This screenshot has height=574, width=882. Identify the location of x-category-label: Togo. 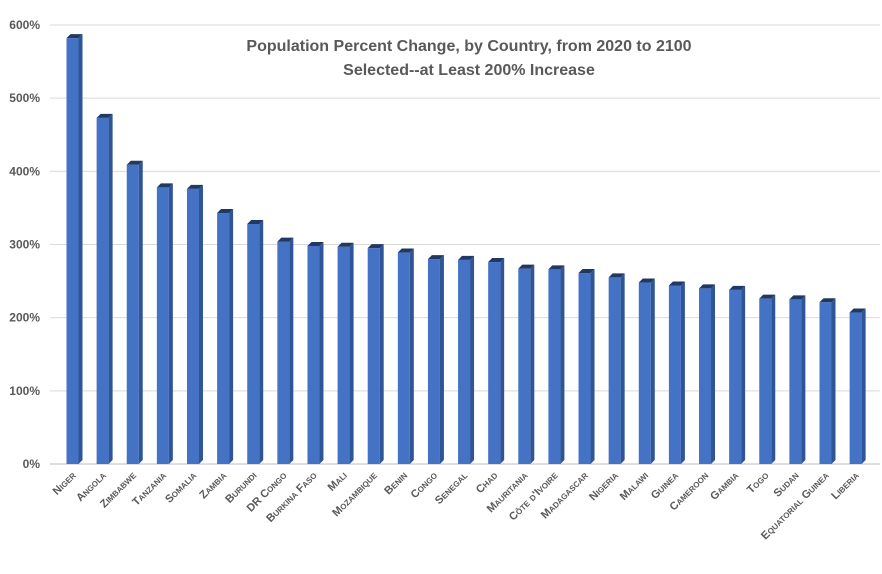
(758, 483).